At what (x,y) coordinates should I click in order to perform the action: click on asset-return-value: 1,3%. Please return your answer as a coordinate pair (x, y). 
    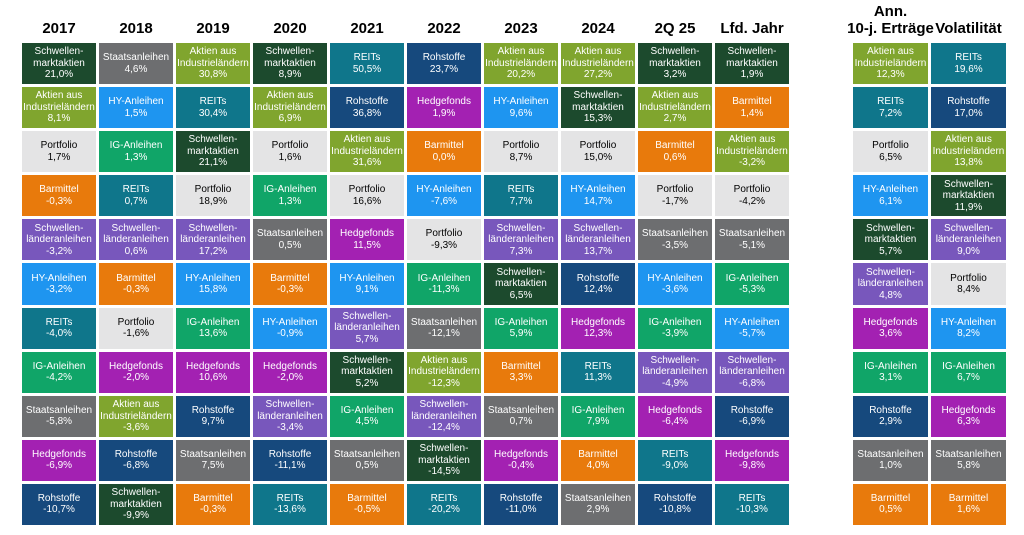
    Looking at the image, I should click on (136, 157).